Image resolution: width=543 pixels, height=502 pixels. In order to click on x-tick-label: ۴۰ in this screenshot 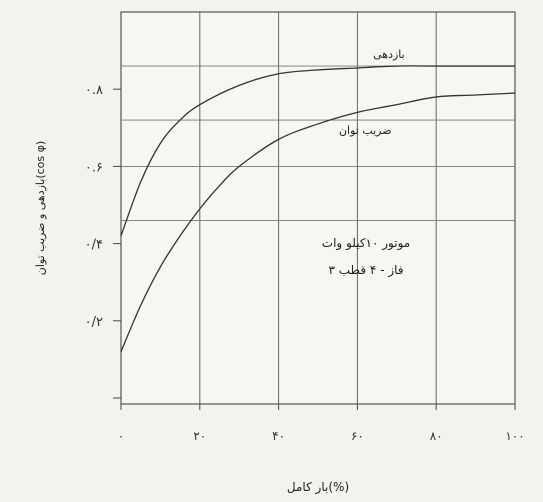, I will do `click(278, 436)`.